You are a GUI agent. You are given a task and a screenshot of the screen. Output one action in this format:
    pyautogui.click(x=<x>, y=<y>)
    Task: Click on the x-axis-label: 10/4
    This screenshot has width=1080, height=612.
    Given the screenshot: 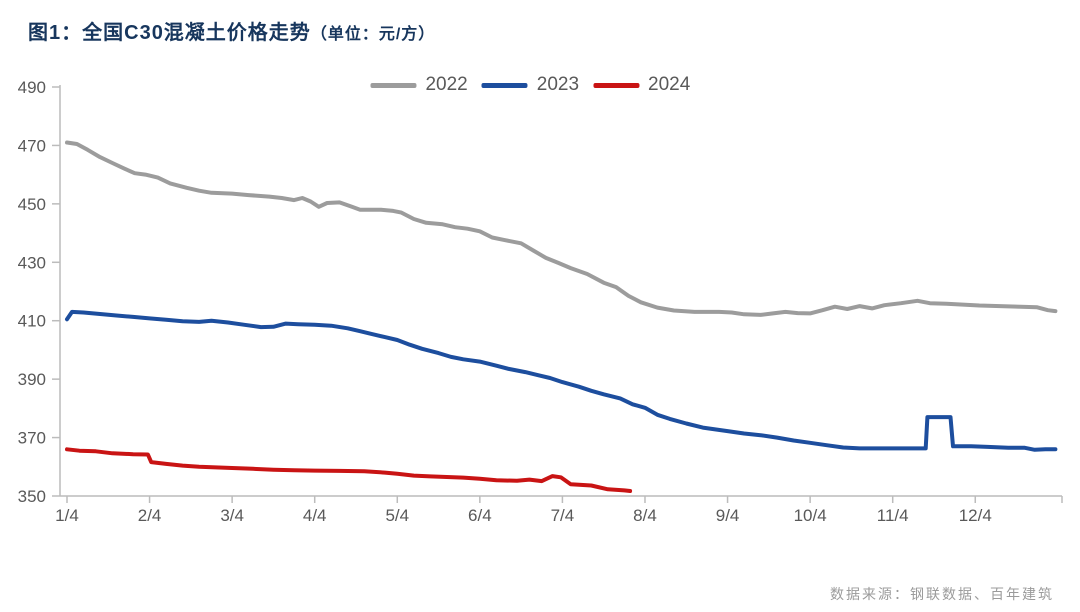 What is the action you would take?
    pyautogui.click(x=810, y=515)
    